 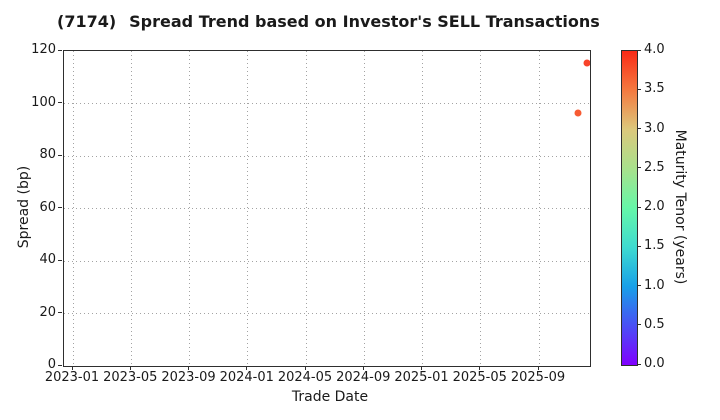 I want to click on x-tick-label: 2024-05, so click(x=305, y=377).